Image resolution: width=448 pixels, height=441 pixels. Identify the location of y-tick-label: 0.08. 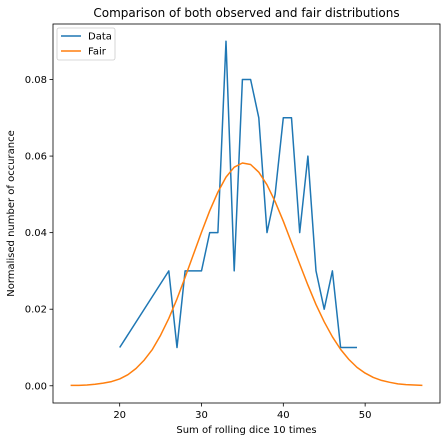
(36, 80).